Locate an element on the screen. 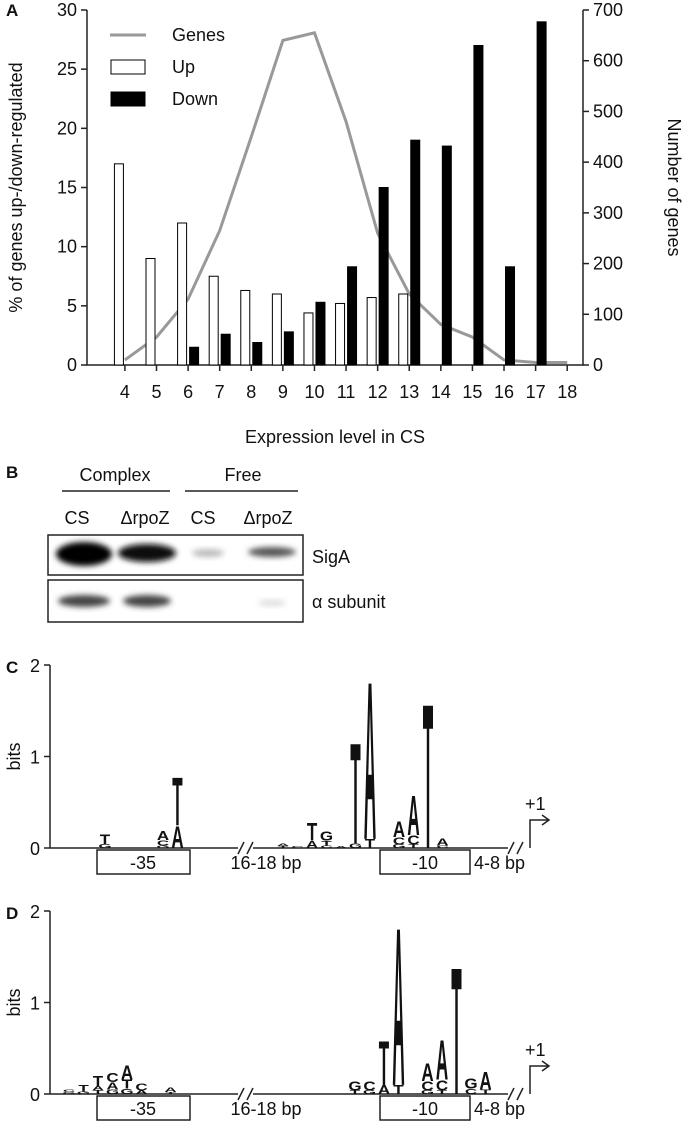  y2-tick-label: 700 is located at coordinates (608, 10).